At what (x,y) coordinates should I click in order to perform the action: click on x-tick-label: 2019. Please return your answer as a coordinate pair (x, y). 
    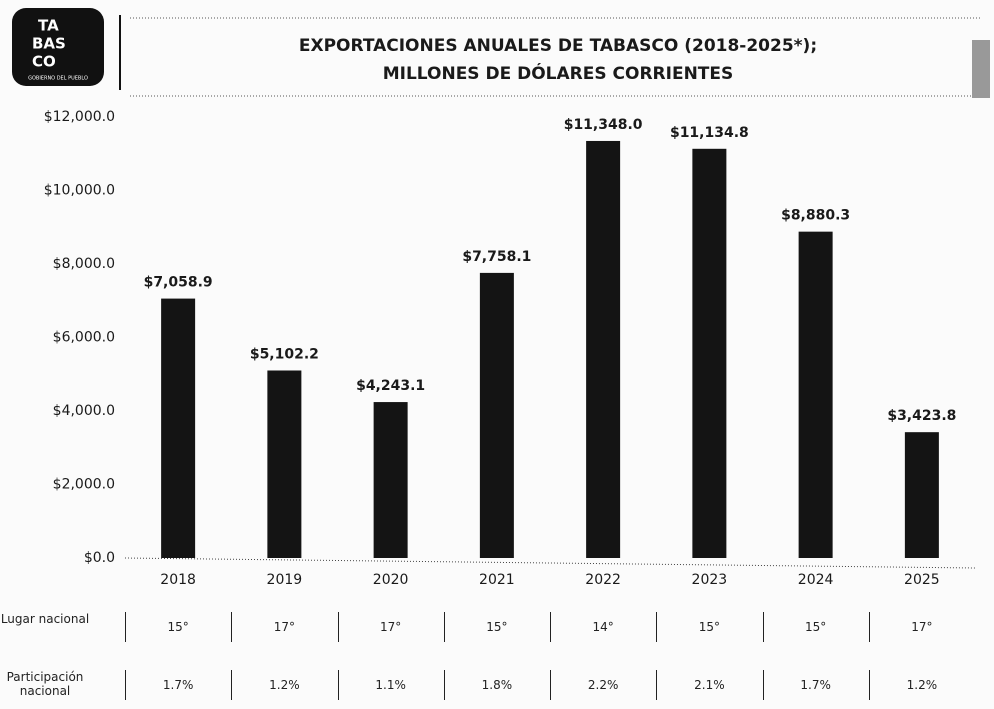
    Looking at the image, I should click on (285, 580).